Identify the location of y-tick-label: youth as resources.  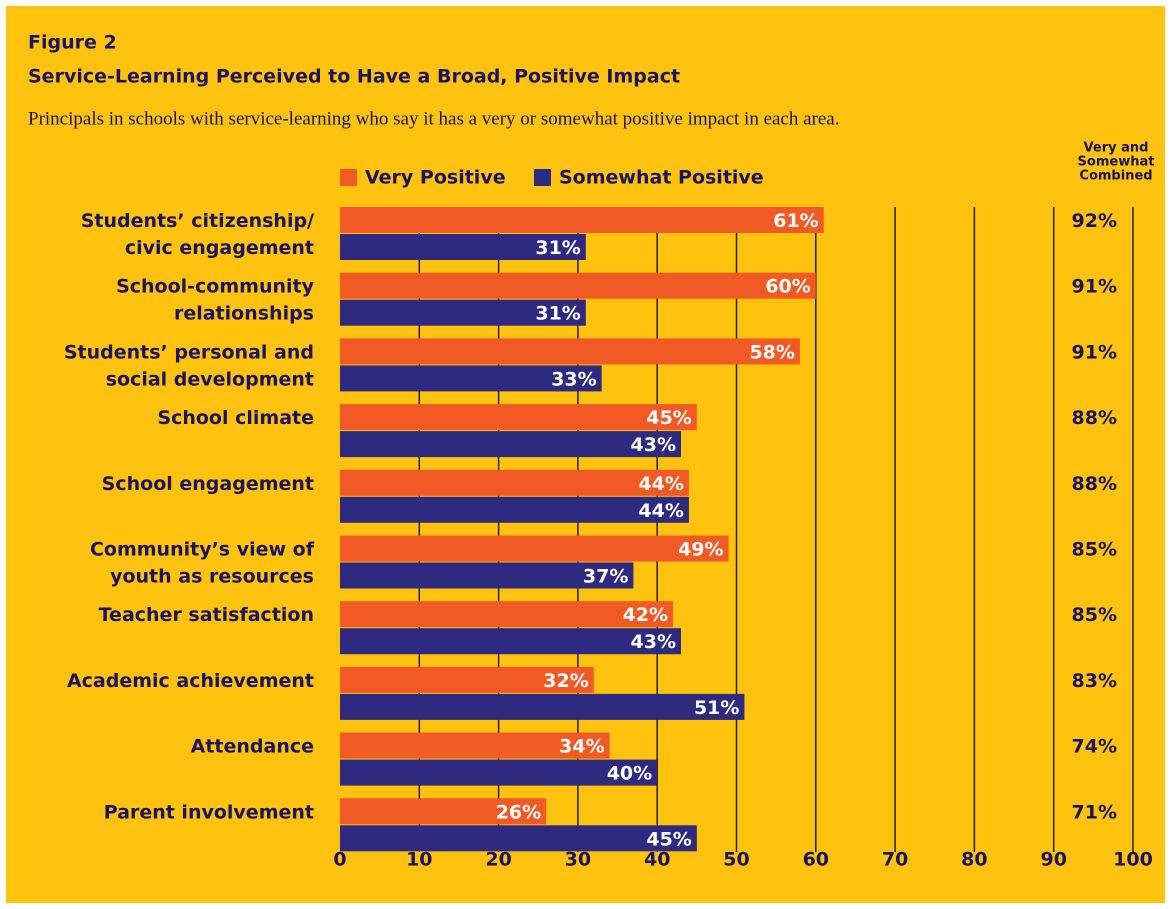
(212, 577).